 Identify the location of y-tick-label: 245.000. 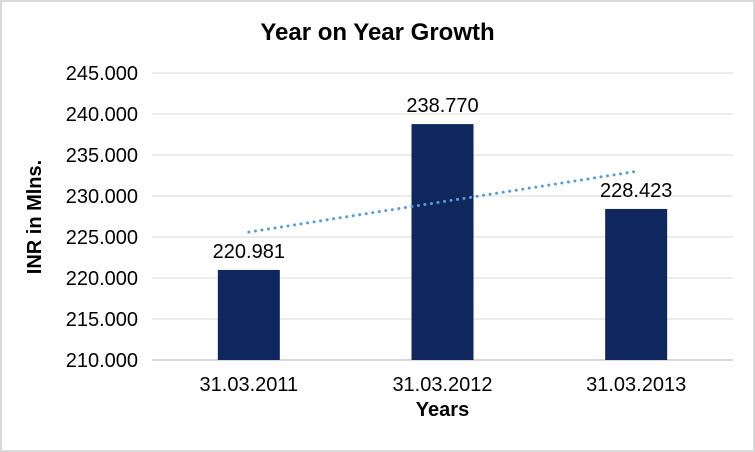
(102, 74).